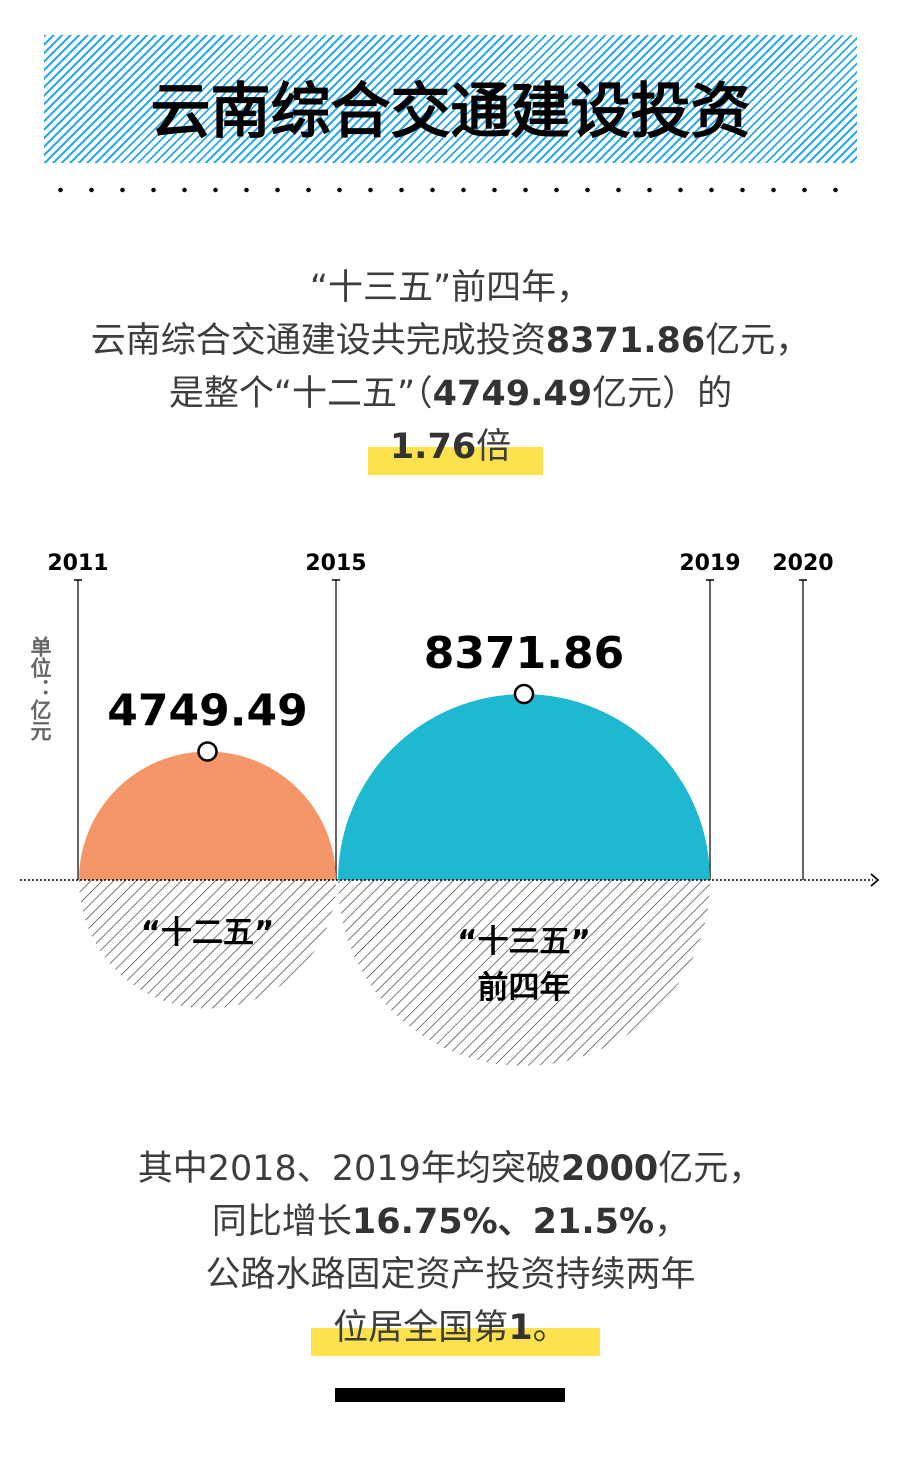 The image size is (901, 1481). Describe the element at coordinates (494, 447) in the screenshot. I see `text: 倍` at that location.